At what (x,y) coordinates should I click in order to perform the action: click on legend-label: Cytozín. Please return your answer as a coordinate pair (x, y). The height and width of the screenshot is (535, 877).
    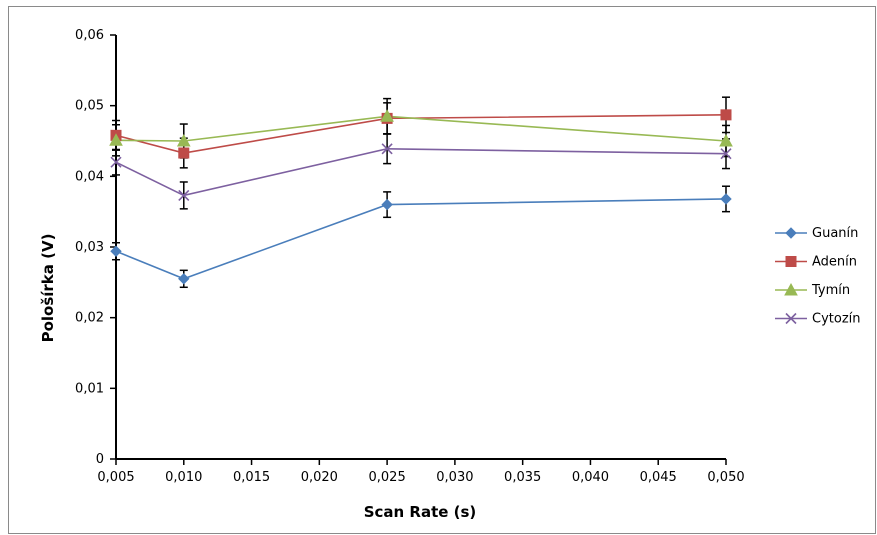
    Looking at the image, I should click on (836, 319).